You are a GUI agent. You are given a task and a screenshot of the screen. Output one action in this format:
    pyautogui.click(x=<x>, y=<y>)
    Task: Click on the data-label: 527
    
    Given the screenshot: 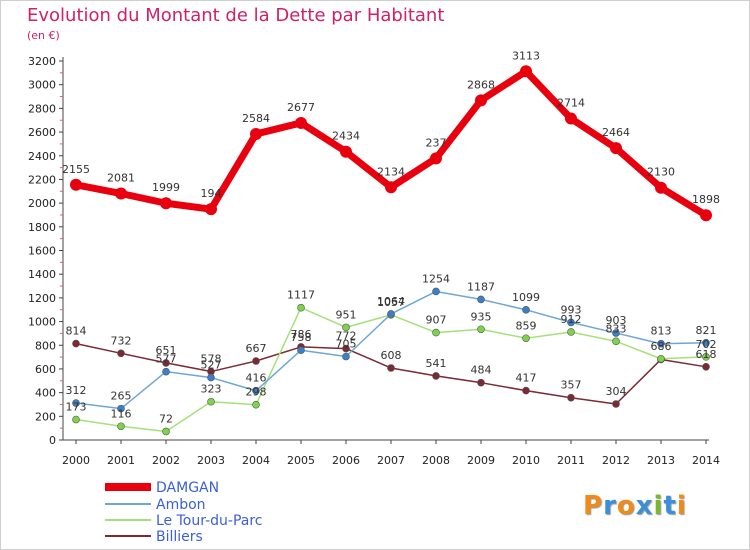 What is the action you would take?
    pyautogui.click(x=211, y=365)
    